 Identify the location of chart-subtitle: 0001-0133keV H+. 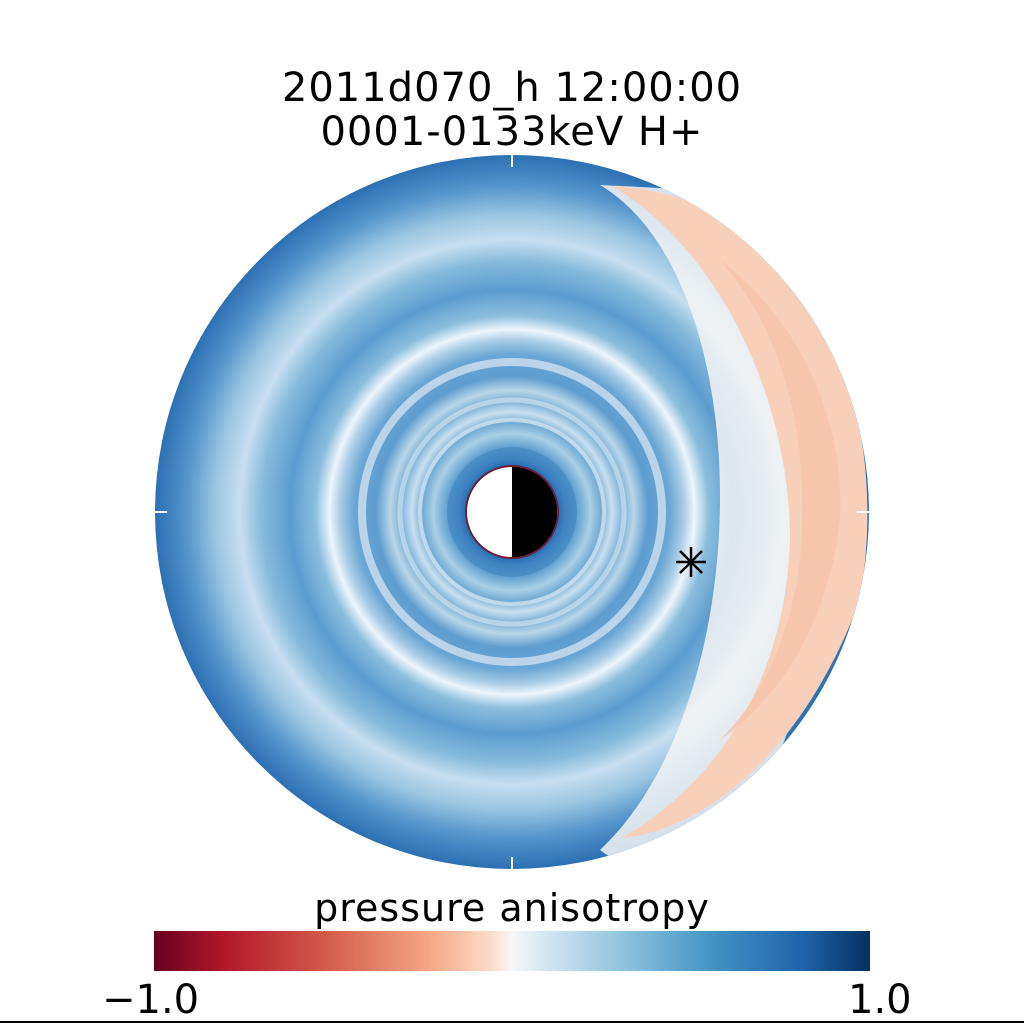
(512, 132).